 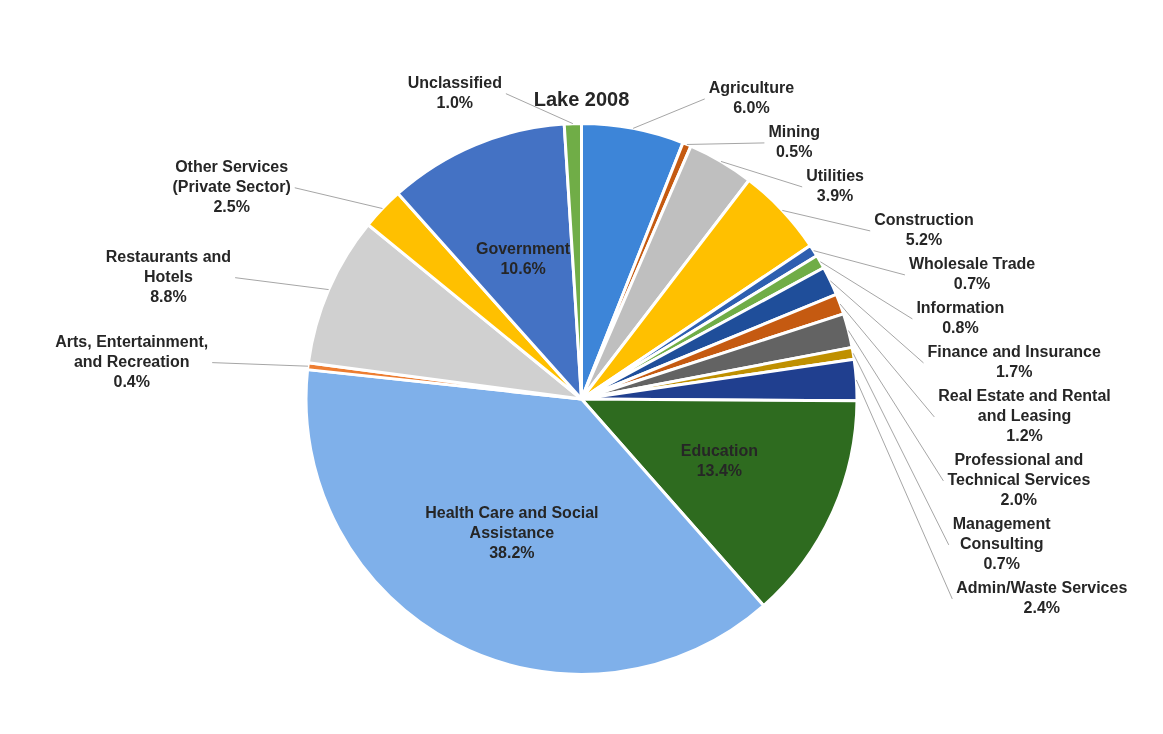 I want to click on data-label: 8.8%, so click(x=168, y=297).